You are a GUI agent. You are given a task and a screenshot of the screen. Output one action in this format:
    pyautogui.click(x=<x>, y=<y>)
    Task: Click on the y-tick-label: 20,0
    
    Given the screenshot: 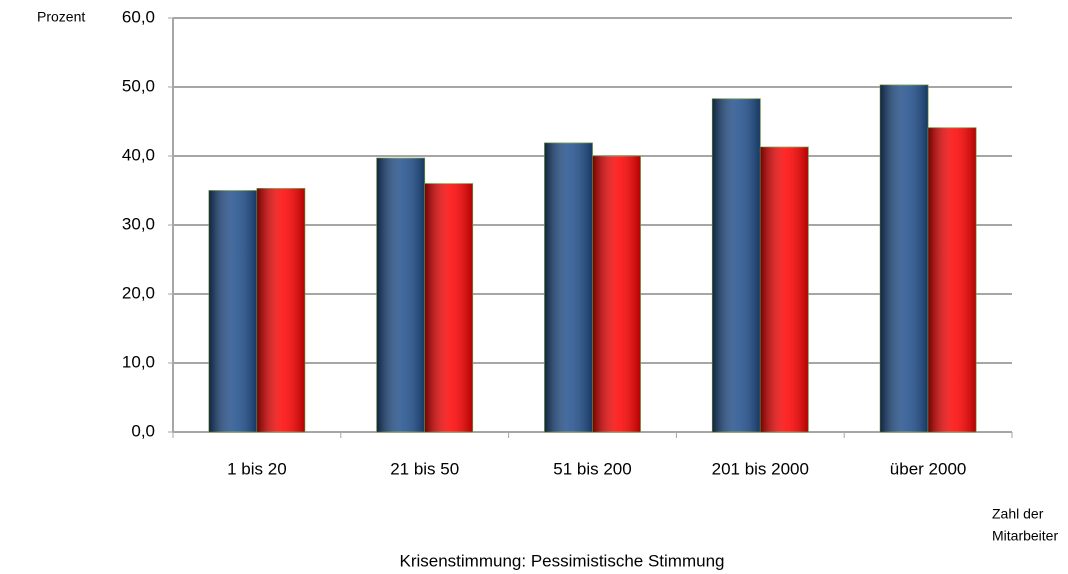 What is the action you would take?
    pyautogui.click(x=138, y=292)
    